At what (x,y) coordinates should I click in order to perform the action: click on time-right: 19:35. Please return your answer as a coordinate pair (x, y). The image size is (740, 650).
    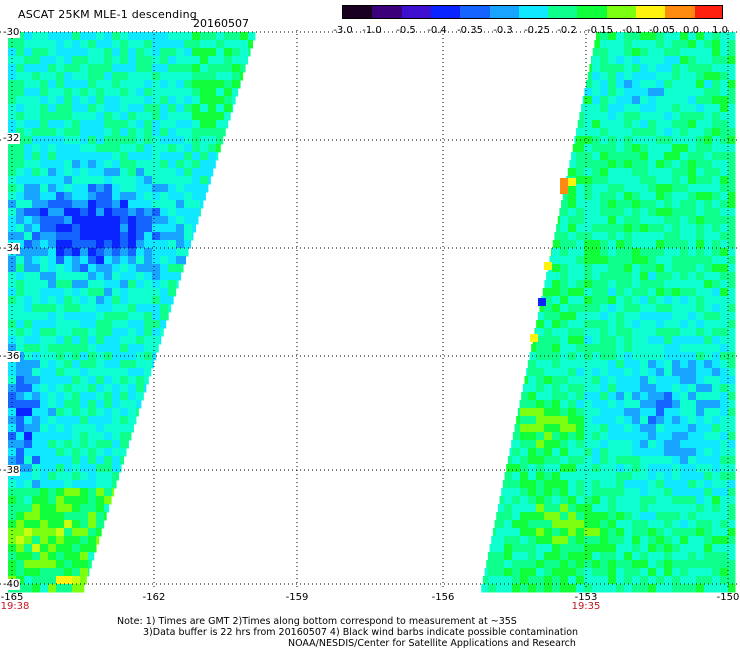
    Looking at the image, I should click on (586, 606).